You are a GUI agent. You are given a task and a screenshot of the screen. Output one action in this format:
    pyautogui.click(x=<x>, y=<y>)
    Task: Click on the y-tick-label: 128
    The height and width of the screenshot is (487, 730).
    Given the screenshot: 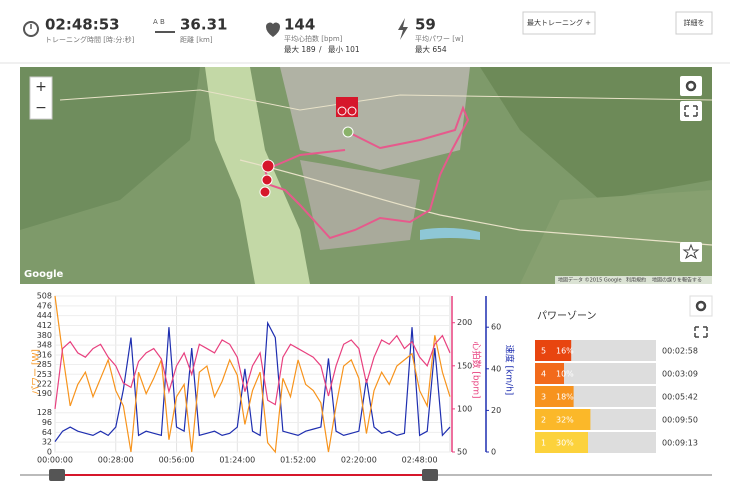 What is the action you would take?
    pyautogui.click(x=44, y=412)
    